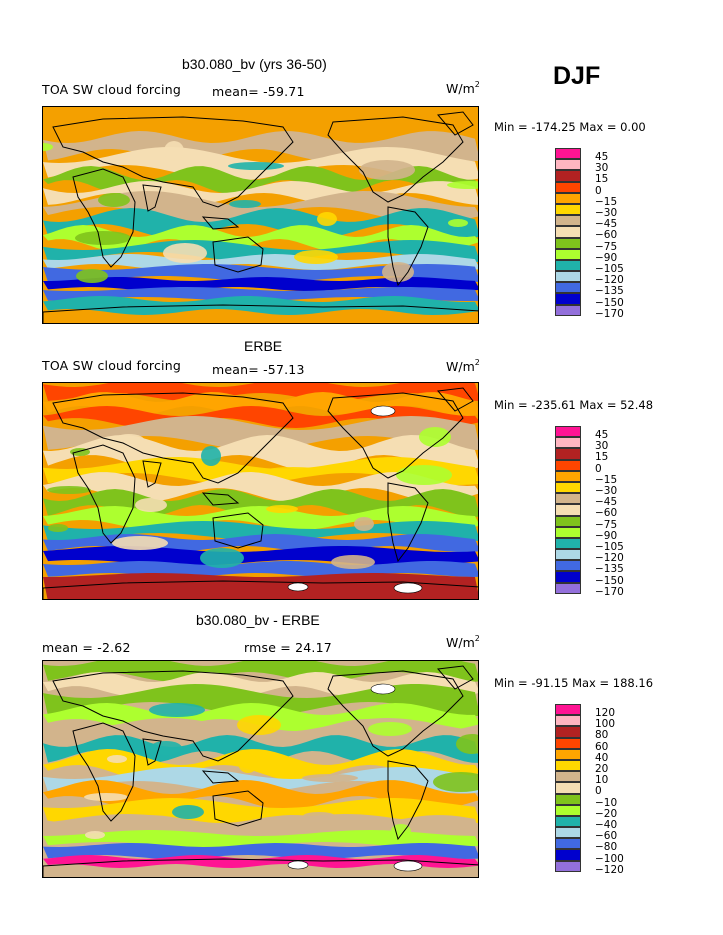 Image resolution: width=723 pixels, height=935 pixels. I want to click on colorbar-tick-label: −10, so click(606, 802).